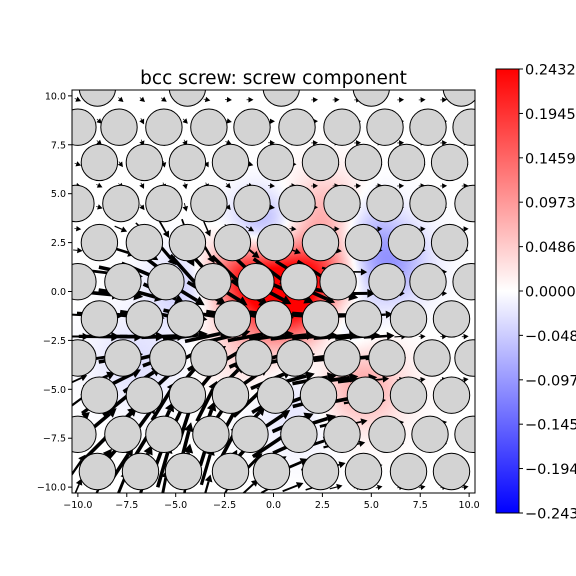  Describe the element at coordinates (54, 341) in the screenshot. I see `y-tick-label: −2.5` at that location.